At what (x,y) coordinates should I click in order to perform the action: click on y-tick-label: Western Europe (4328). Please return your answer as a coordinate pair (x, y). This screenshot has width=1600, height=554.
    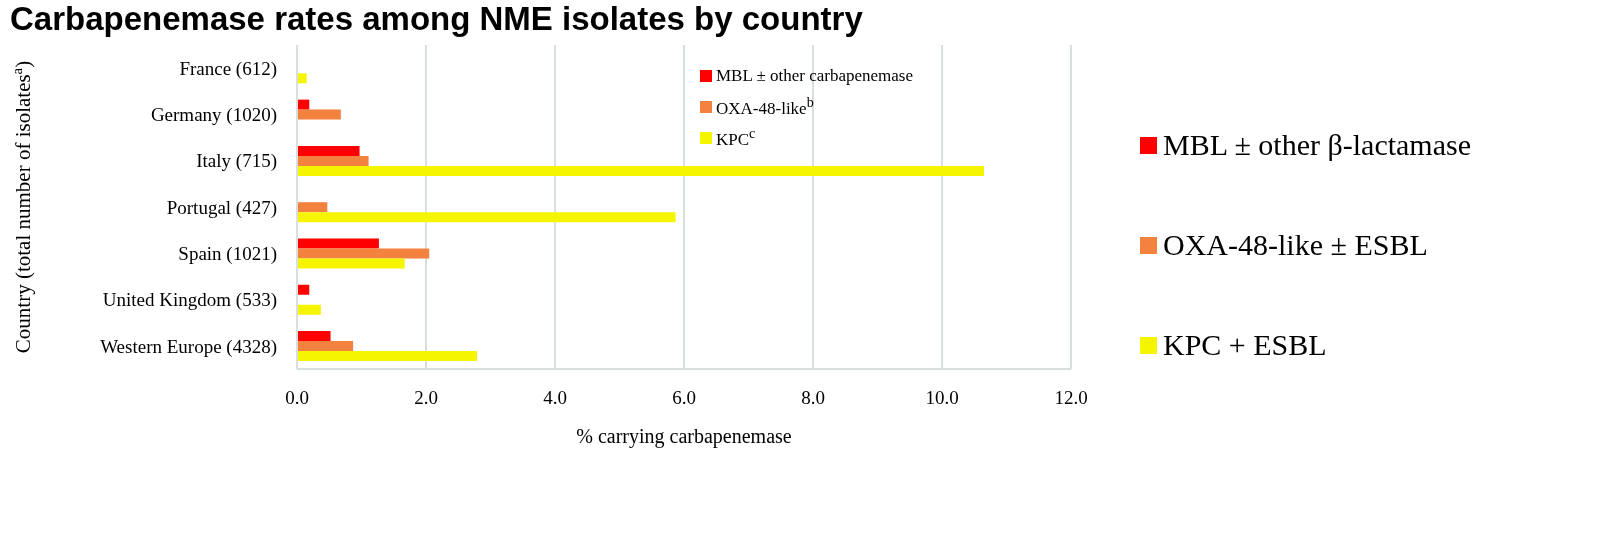
    Looking at the image, I should click on (188, 346).